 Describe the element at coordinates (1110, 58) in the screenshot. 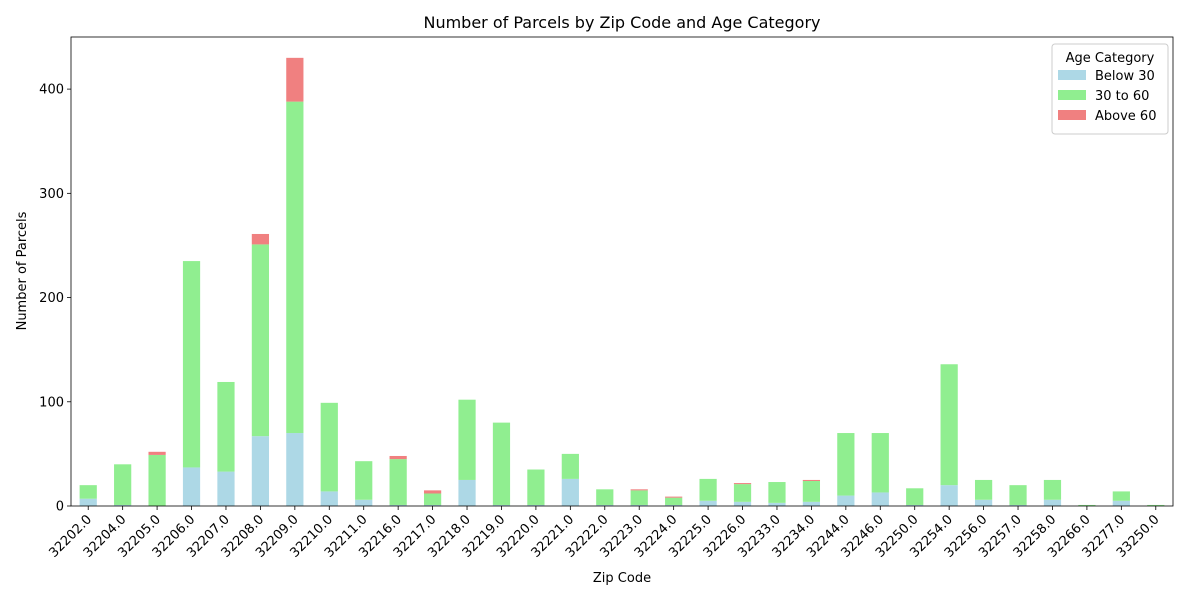

I see `legend-title: Age Category` at that location.